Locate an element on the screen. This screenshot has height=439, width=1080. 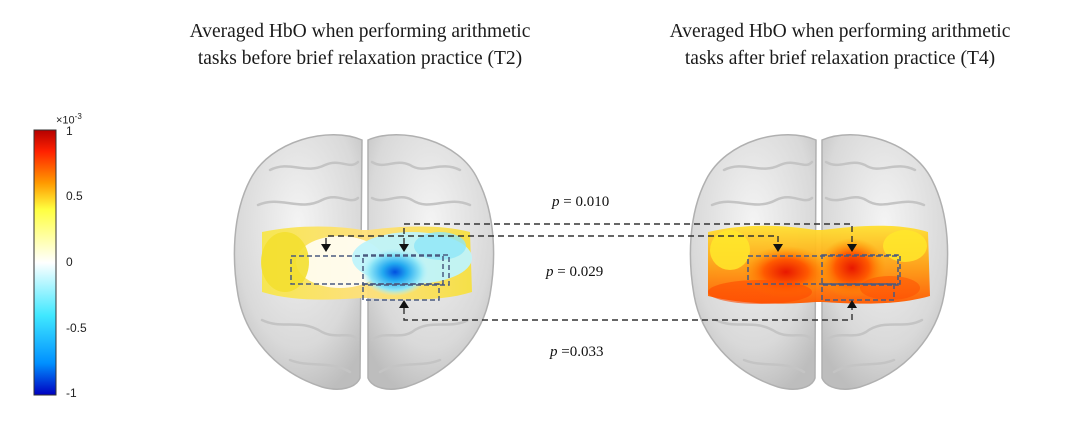
title-right-line1: Averaged HbO when performing arithmetic is located at coordinates (840, 31).